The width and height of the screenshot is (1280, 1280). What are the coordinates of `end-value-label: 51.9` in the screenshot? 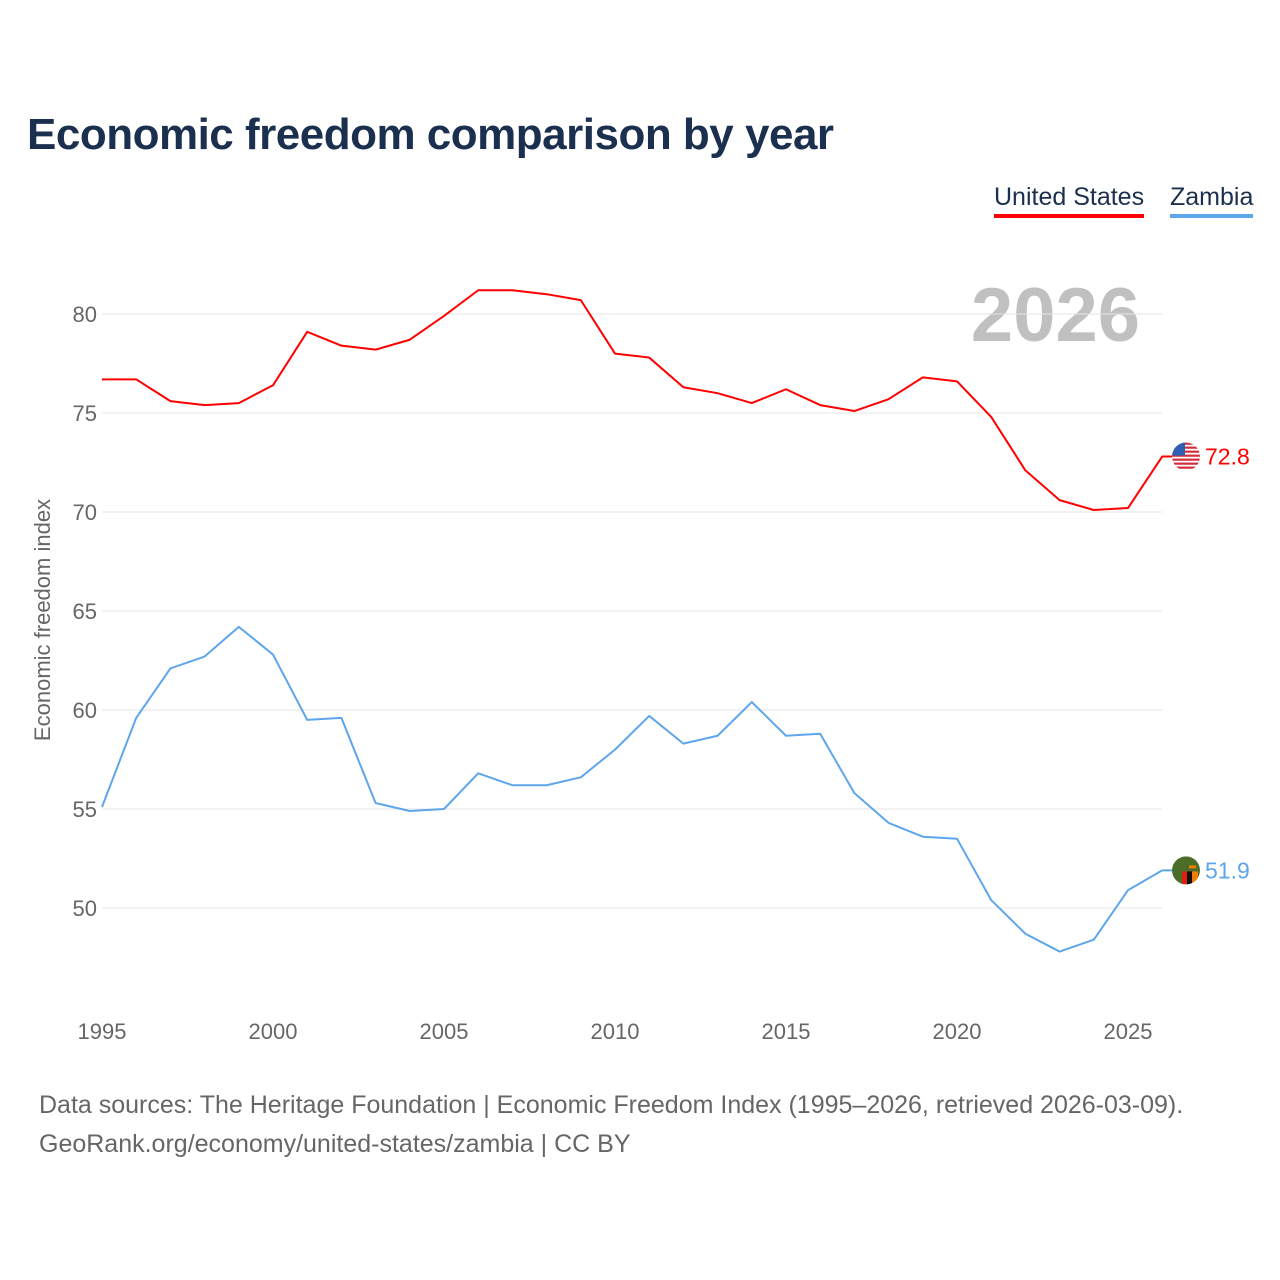 It's located at (1227, 870).